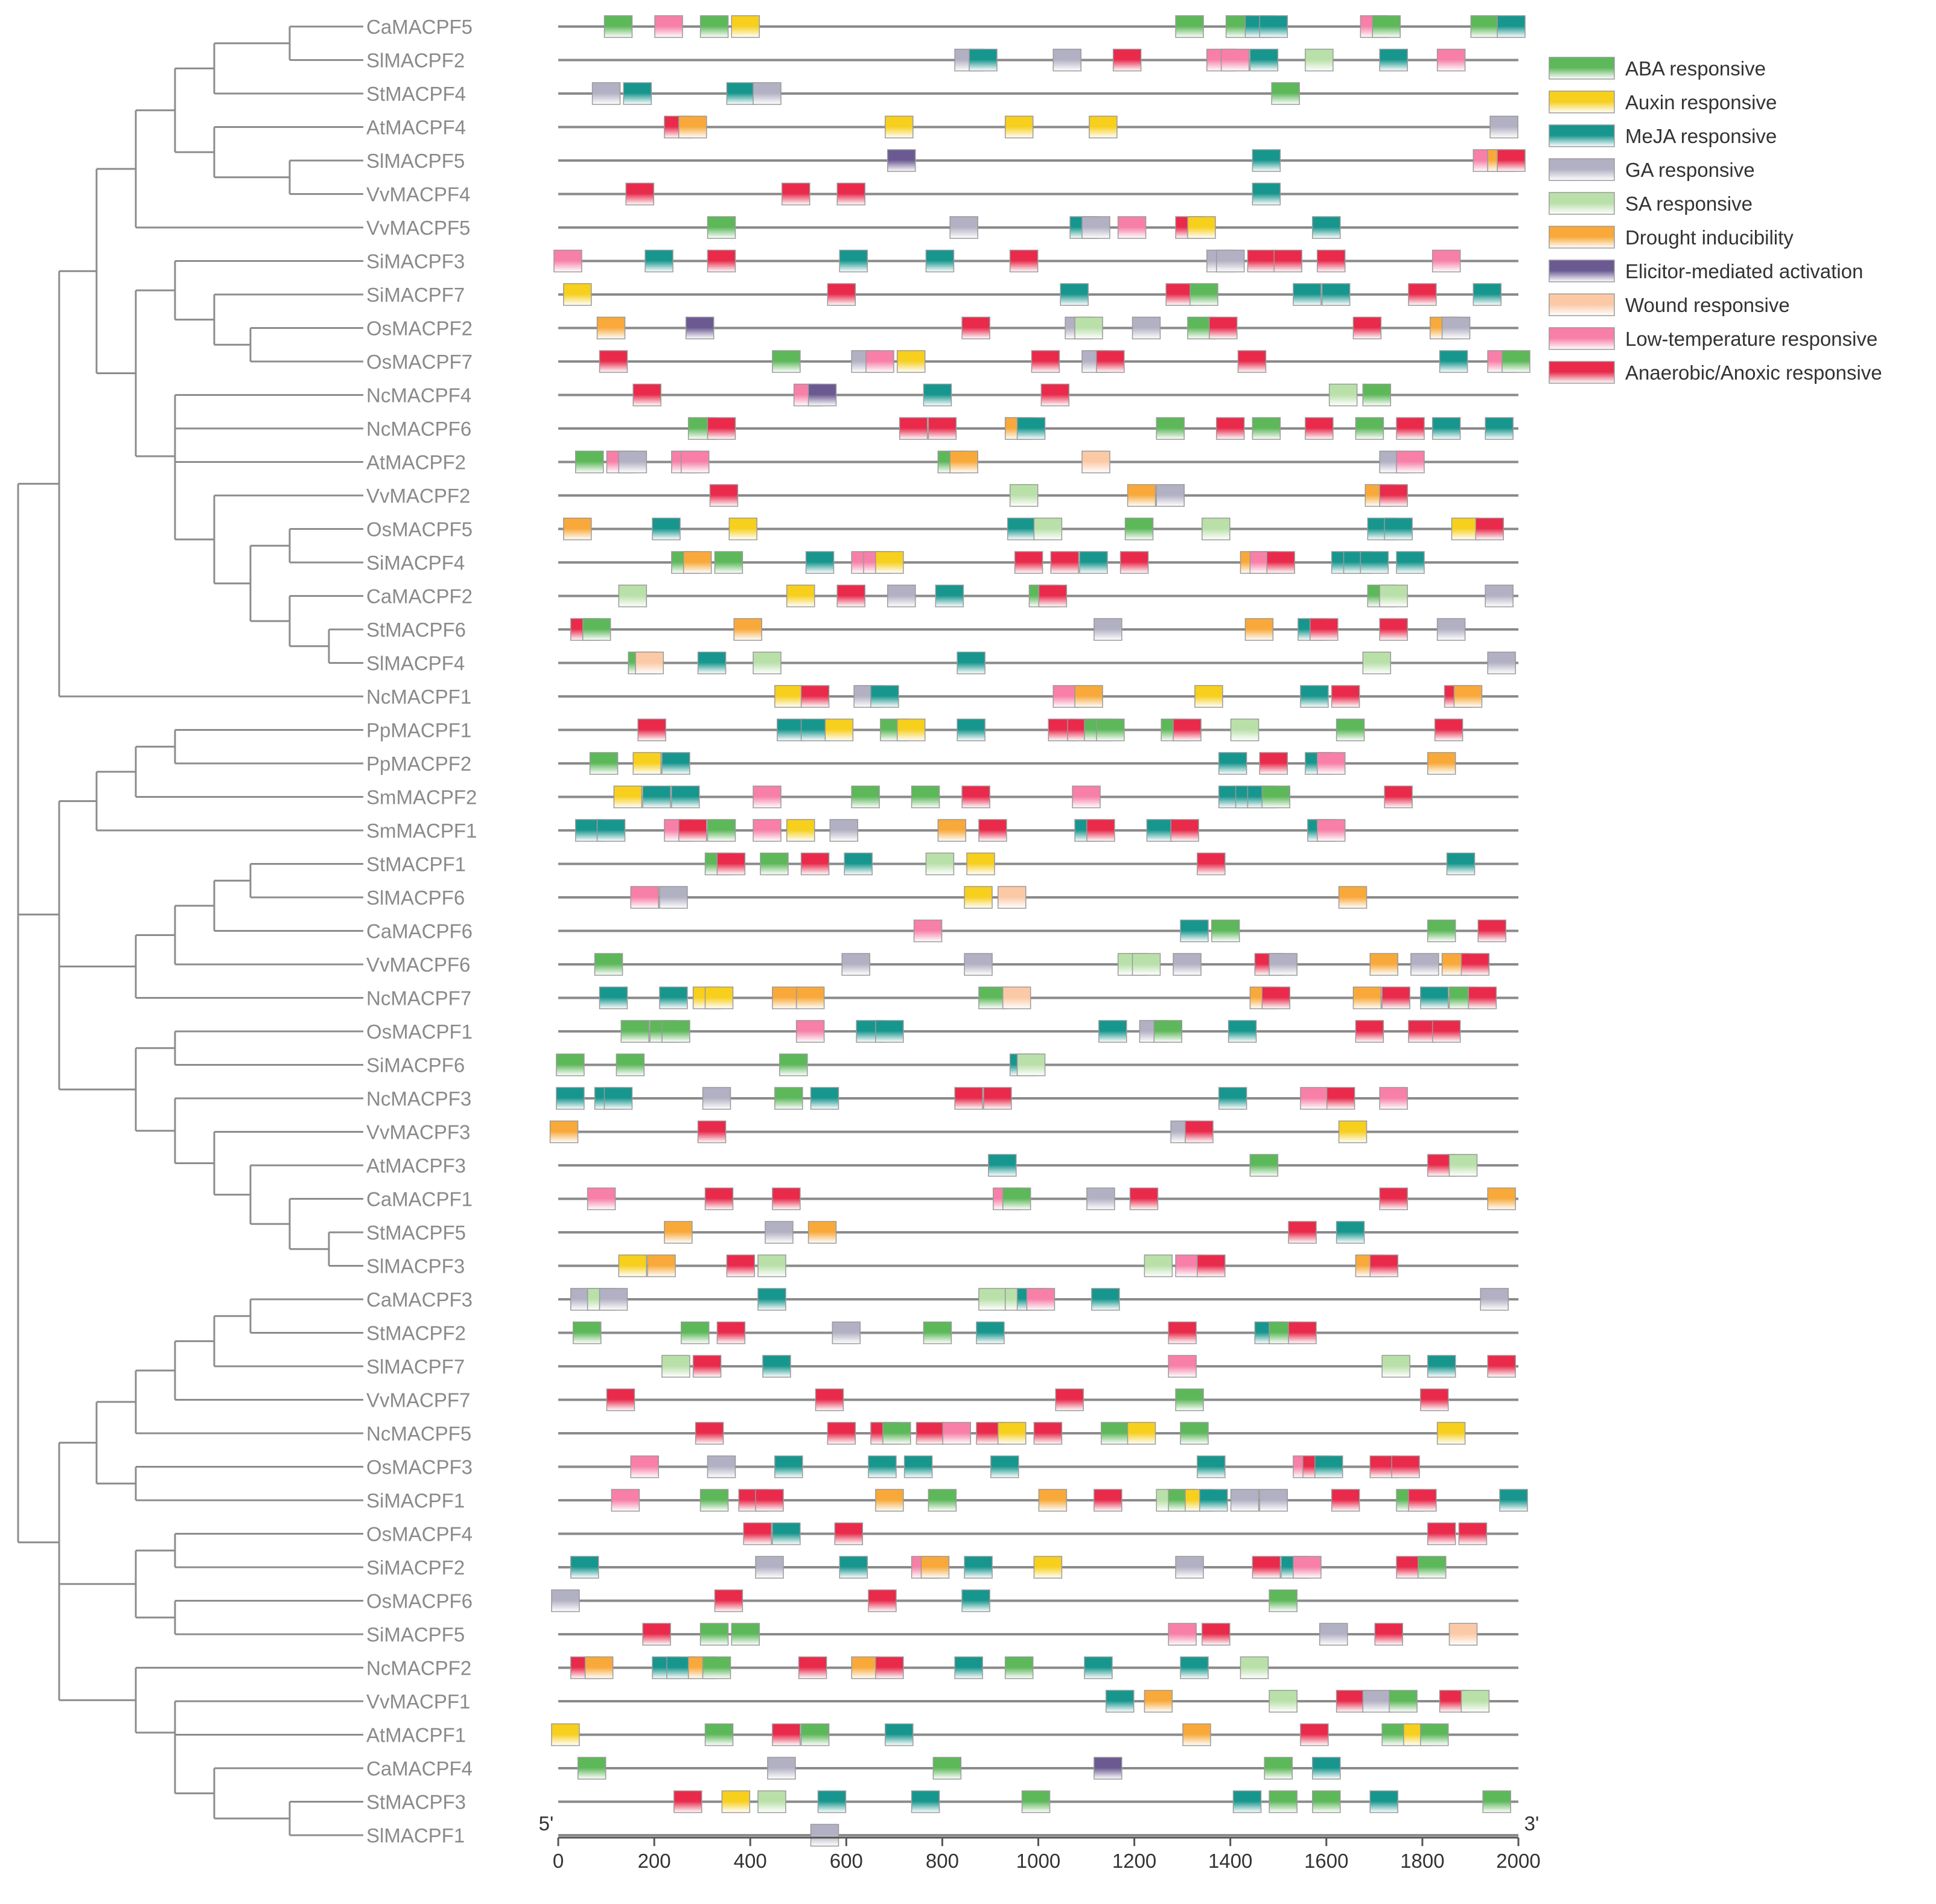 The height and width of the screenshot is (1904, 1936). What do you see at coordinates (946, 26) in the screenshot?
I see `gene-row: CaMACPF5` at bounding box center [946, 26].